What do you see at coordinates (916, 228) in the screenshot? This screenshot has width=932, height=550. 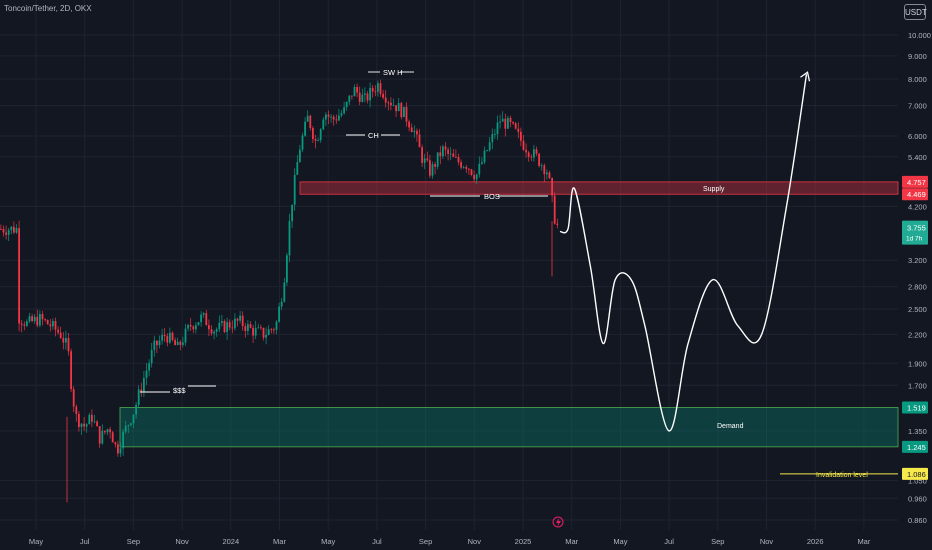 I see `last-price-label: 3.755` at bounding box center [916, 228].